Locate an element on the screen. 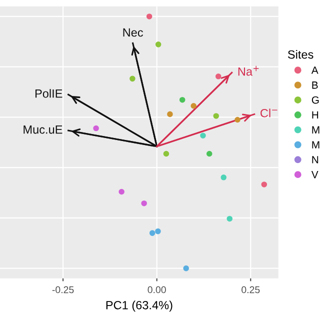 The image size is (320, 320). legend-label: Cl$^{−}$ is located at coordinates (269, 113).